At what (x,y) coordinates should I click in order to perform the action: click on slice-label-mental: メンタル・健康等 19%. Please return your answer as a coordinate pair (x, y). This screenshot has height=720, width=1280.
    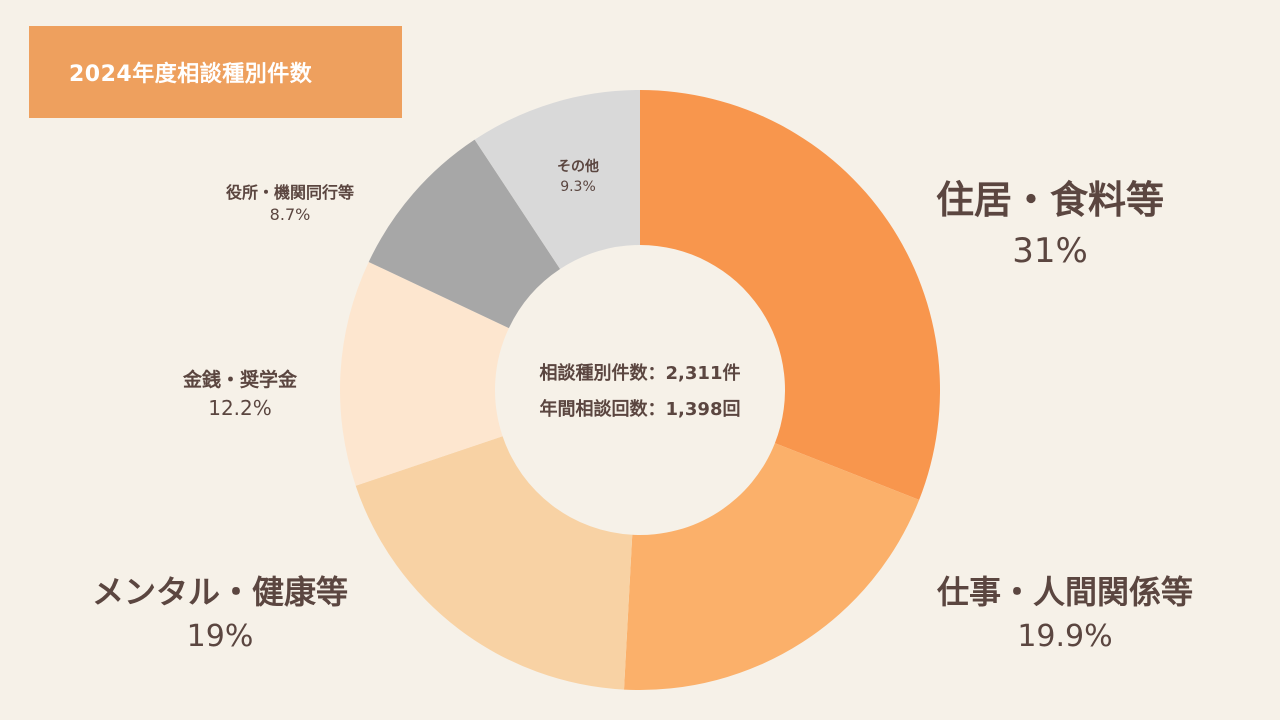
    Looking at the image, I should click on (220, 615).